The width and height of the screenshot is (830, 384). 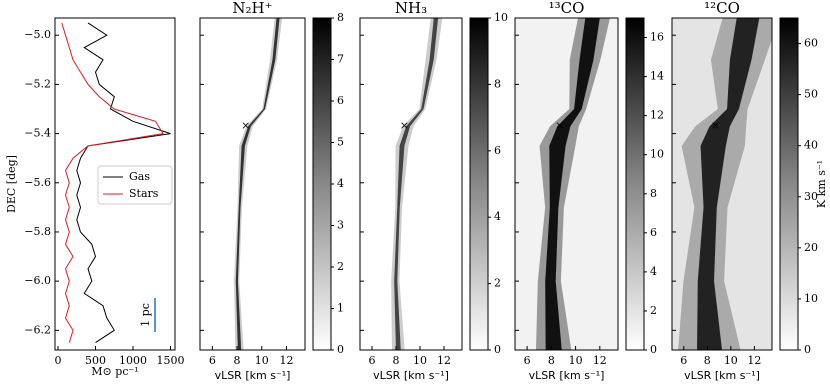 I want to click on x-tick-label: 500, so click(x=95, y=360).